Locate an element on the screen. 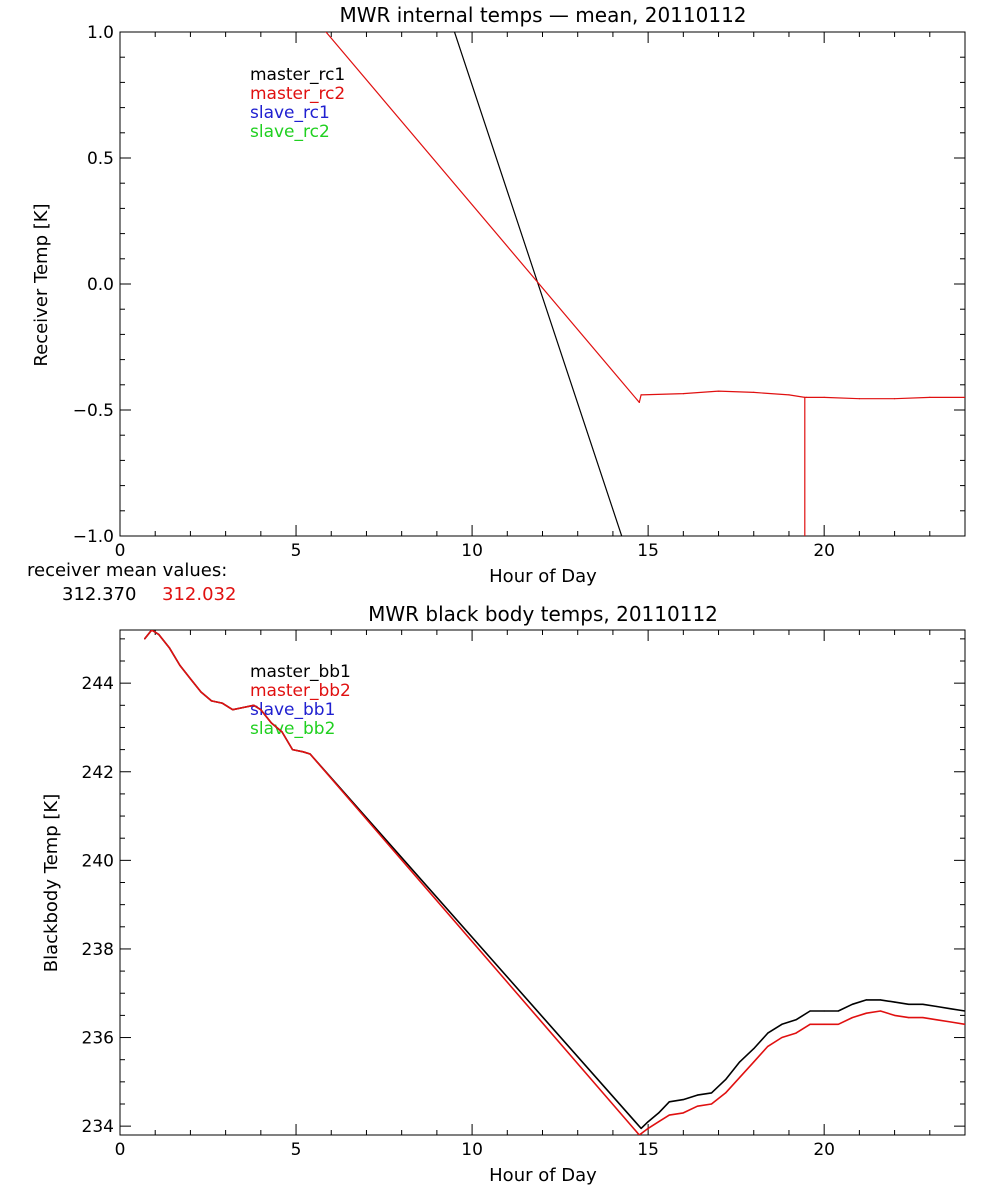  legend-entry-slave-bb1: slave_bb1 is located at coordinates (292, 710).